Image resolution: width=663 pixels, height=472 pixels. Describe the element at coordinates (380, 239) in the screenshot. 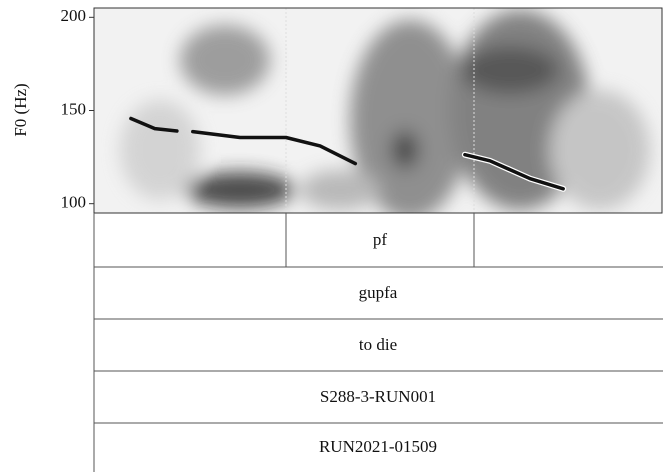

I see `tier-label: pf` at that location.